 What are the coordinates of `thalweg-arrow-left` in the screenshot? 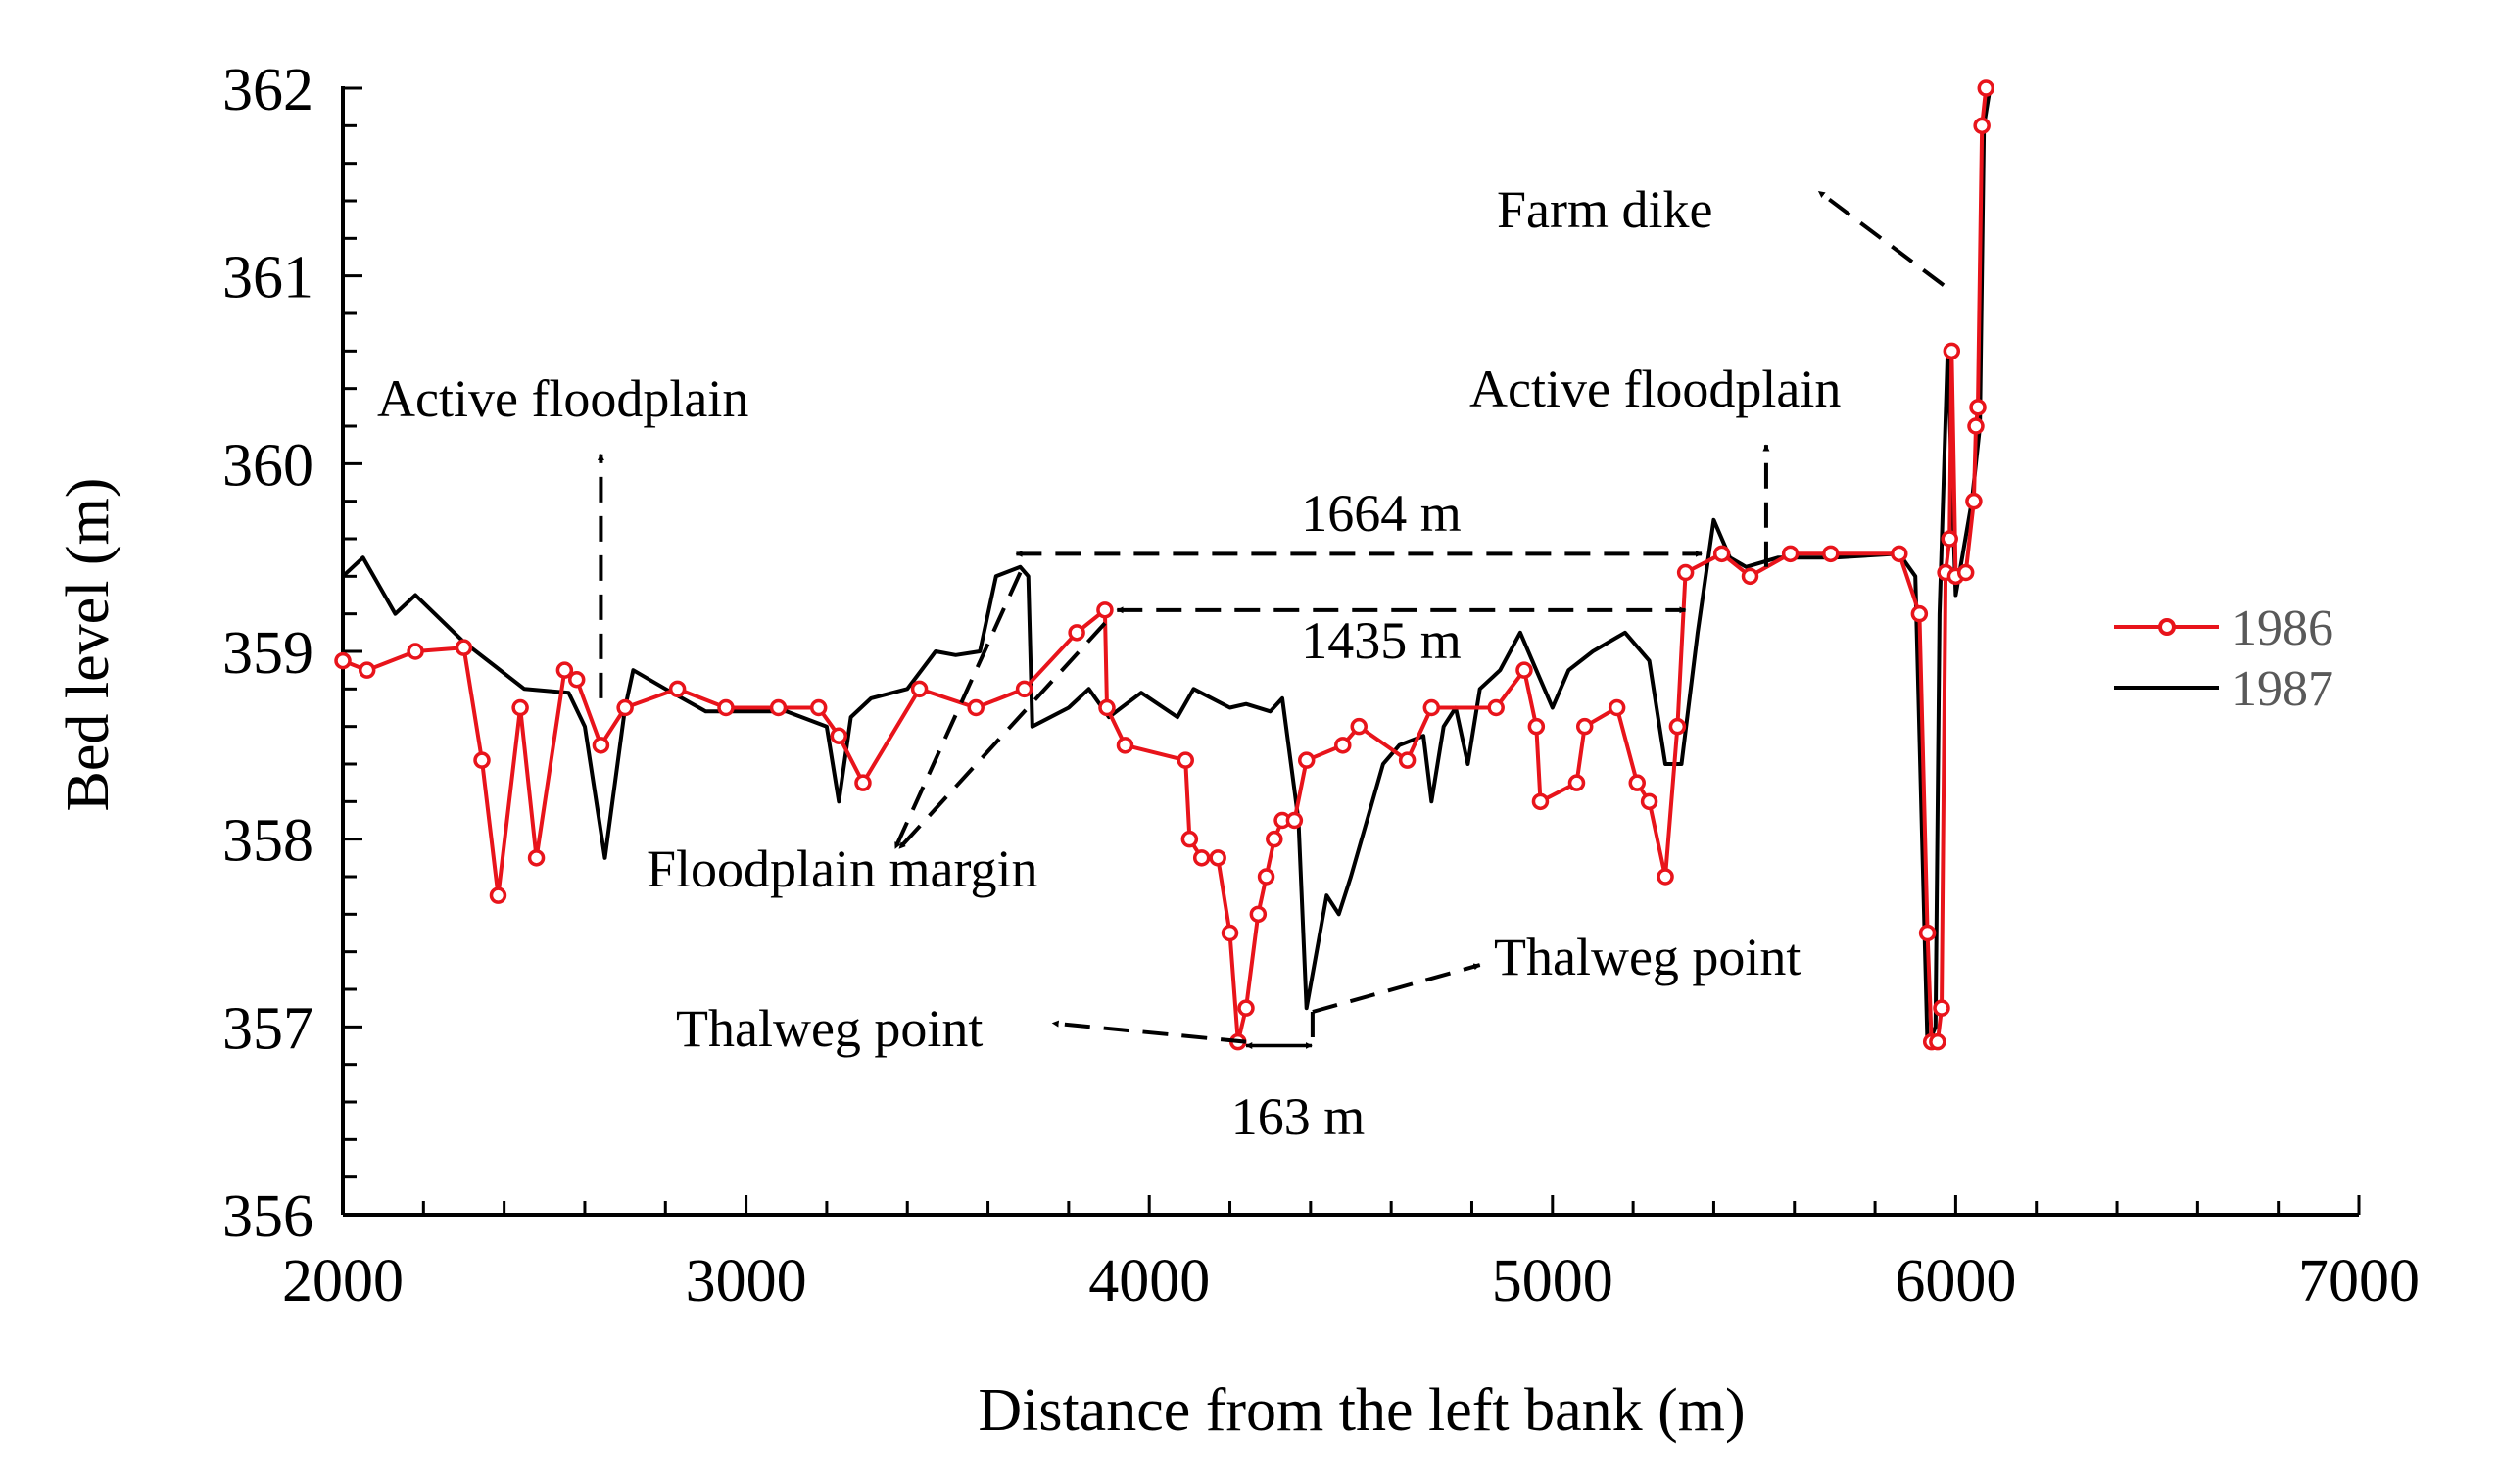 It's located at (1149, 1032).